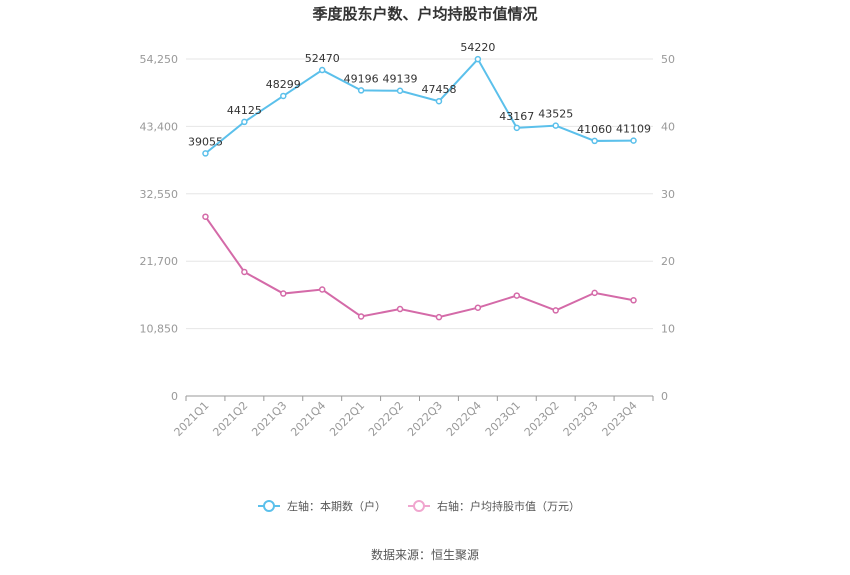  Describe the element at coordinates (668, 329) in the screenshot. I see `right-tick-label: 10` at that location.